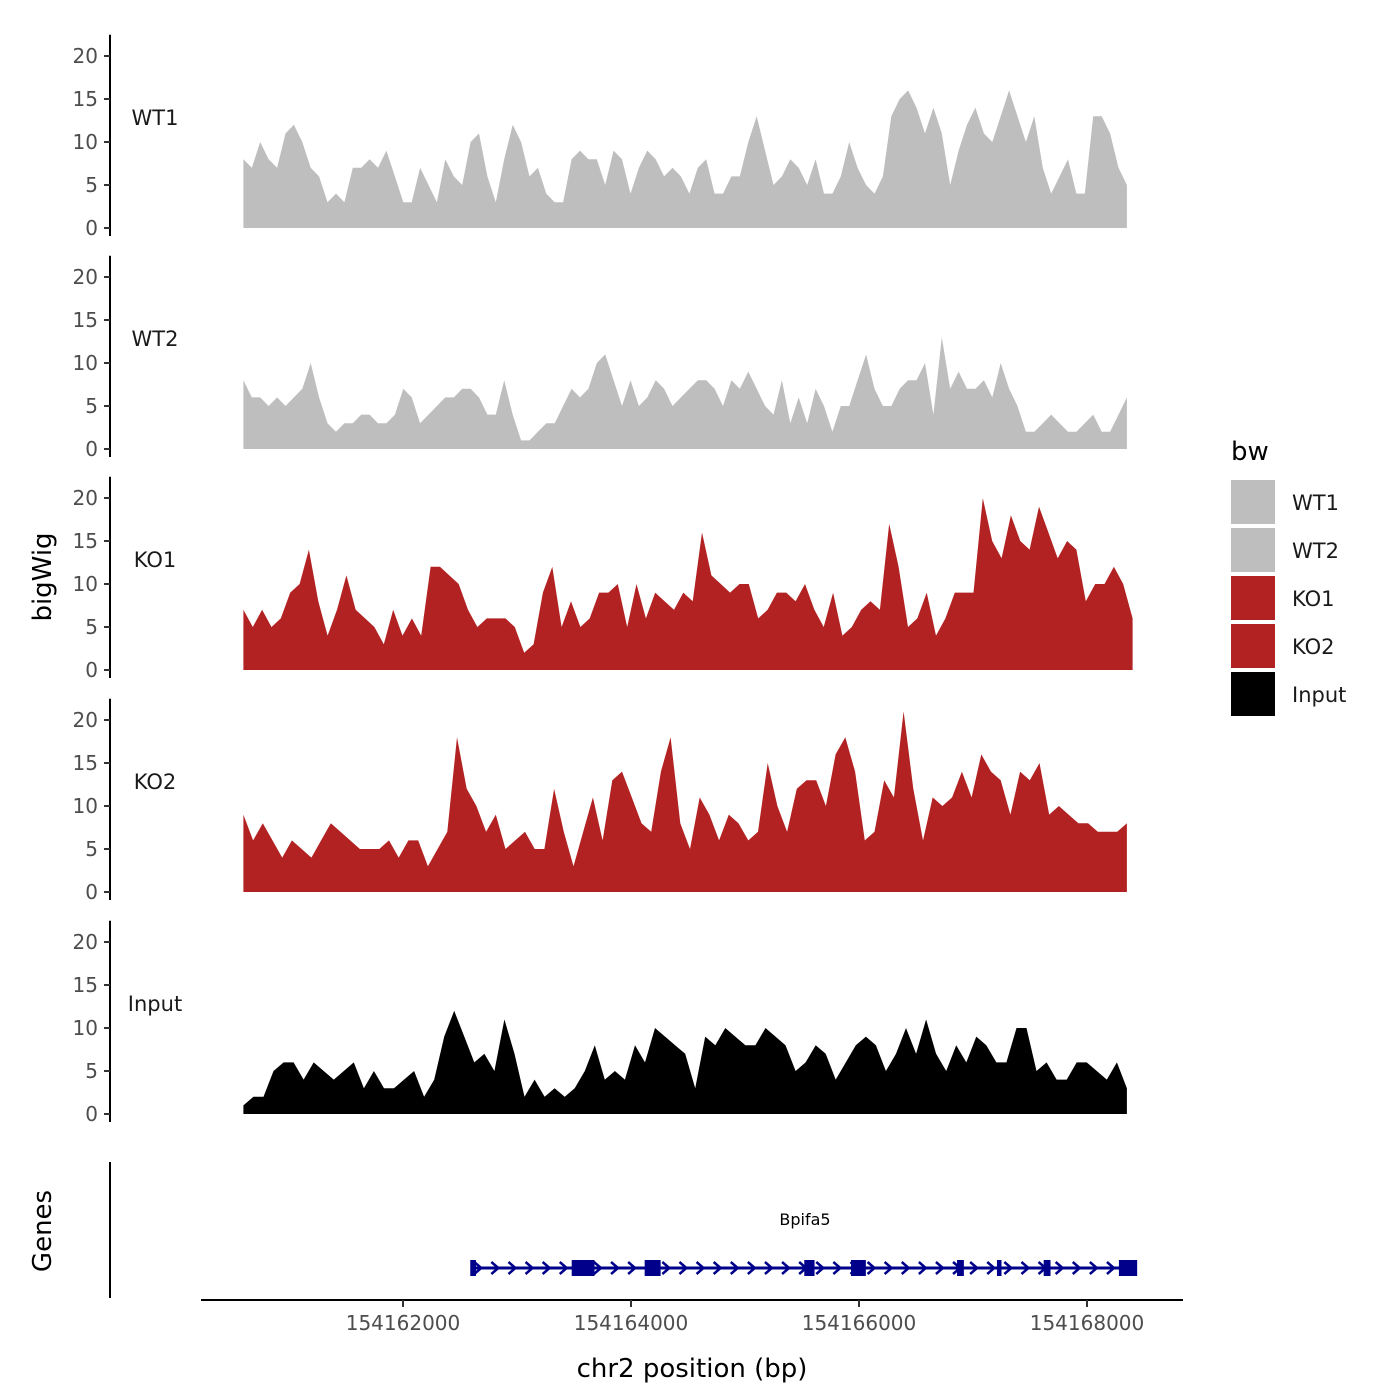  What do you see at coordinates (692, 1369) in the screenshot?
I see `x-axis-title: chr2 position (bp)` at bounding box center [692, 1369].